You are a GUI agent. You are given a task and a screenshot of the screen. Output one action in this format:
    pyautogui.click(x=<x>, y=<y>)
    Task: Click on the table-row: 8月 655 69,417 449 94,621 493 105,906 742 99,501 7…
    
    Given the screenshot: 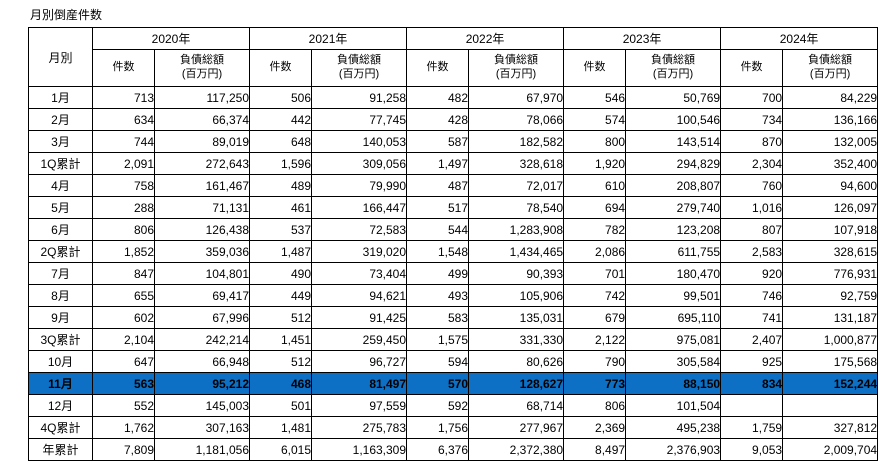 What is the action you would take?
    pyautogui.click(x=453, y=295)
    